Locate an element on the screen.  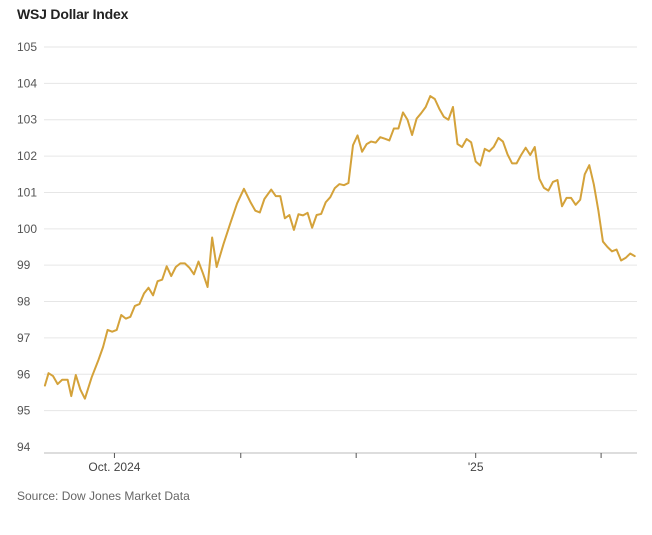
y-tick-label: 95 is located at coordinates (24, 411).